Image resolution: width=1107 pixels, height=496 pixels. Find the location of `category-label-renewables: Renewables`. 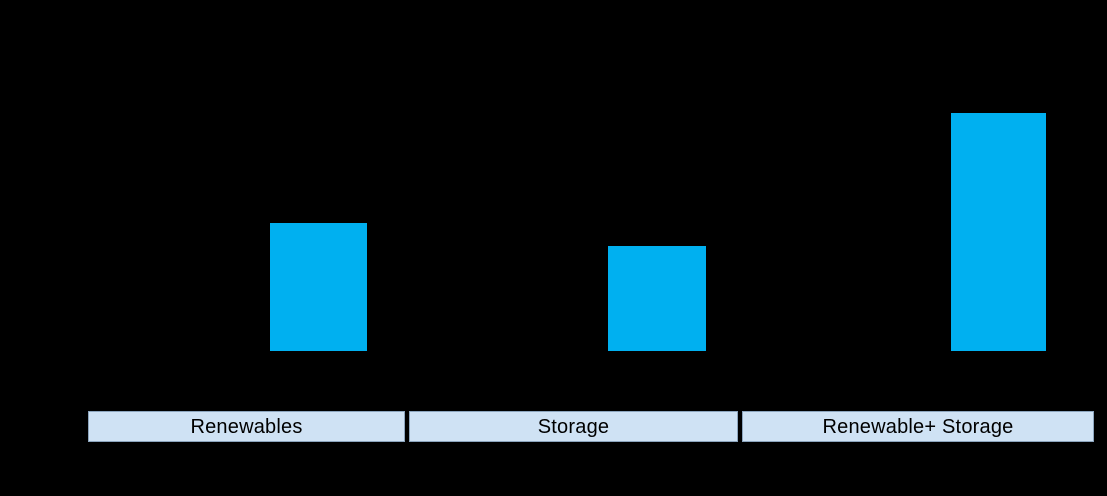

category-label-renewables: Renewables is located at coordinates (246, 426).